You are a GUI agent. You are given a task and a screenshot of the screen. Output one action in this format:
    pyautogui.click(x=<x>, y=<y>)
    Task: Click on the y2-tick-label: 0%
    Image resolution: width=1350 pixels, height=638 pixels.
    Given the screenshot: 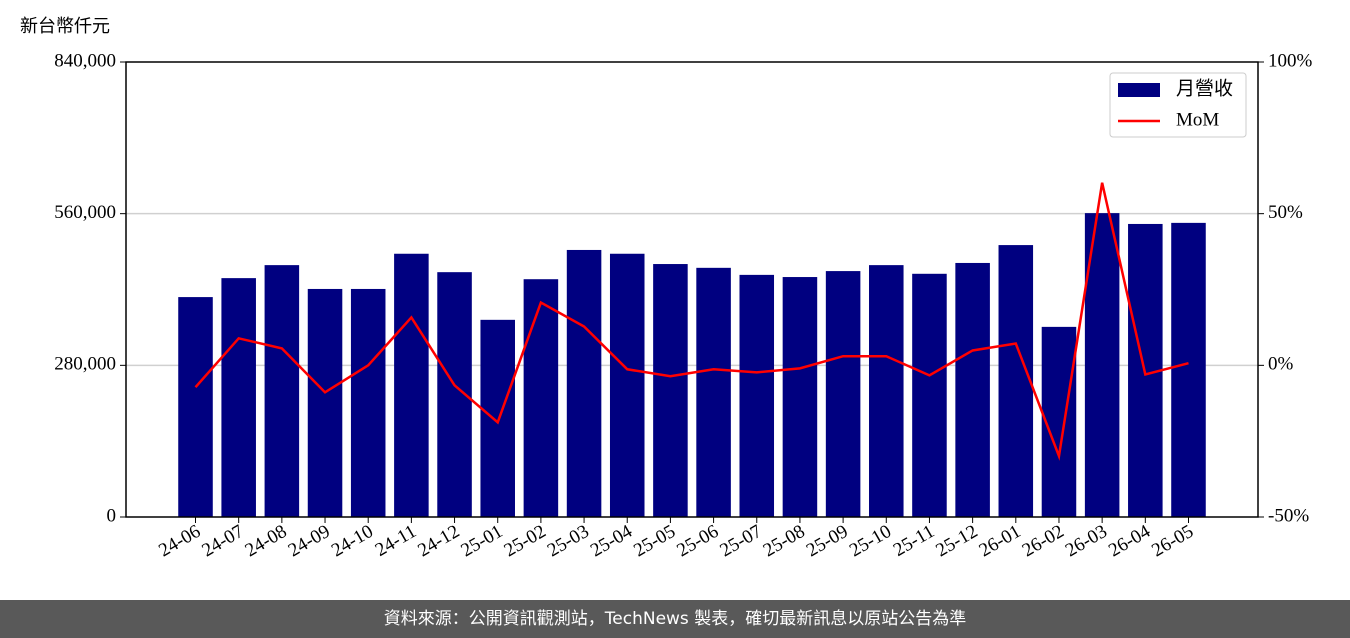 What is the action you would take?
    pyautogui.click(x=1281, y=364)
    